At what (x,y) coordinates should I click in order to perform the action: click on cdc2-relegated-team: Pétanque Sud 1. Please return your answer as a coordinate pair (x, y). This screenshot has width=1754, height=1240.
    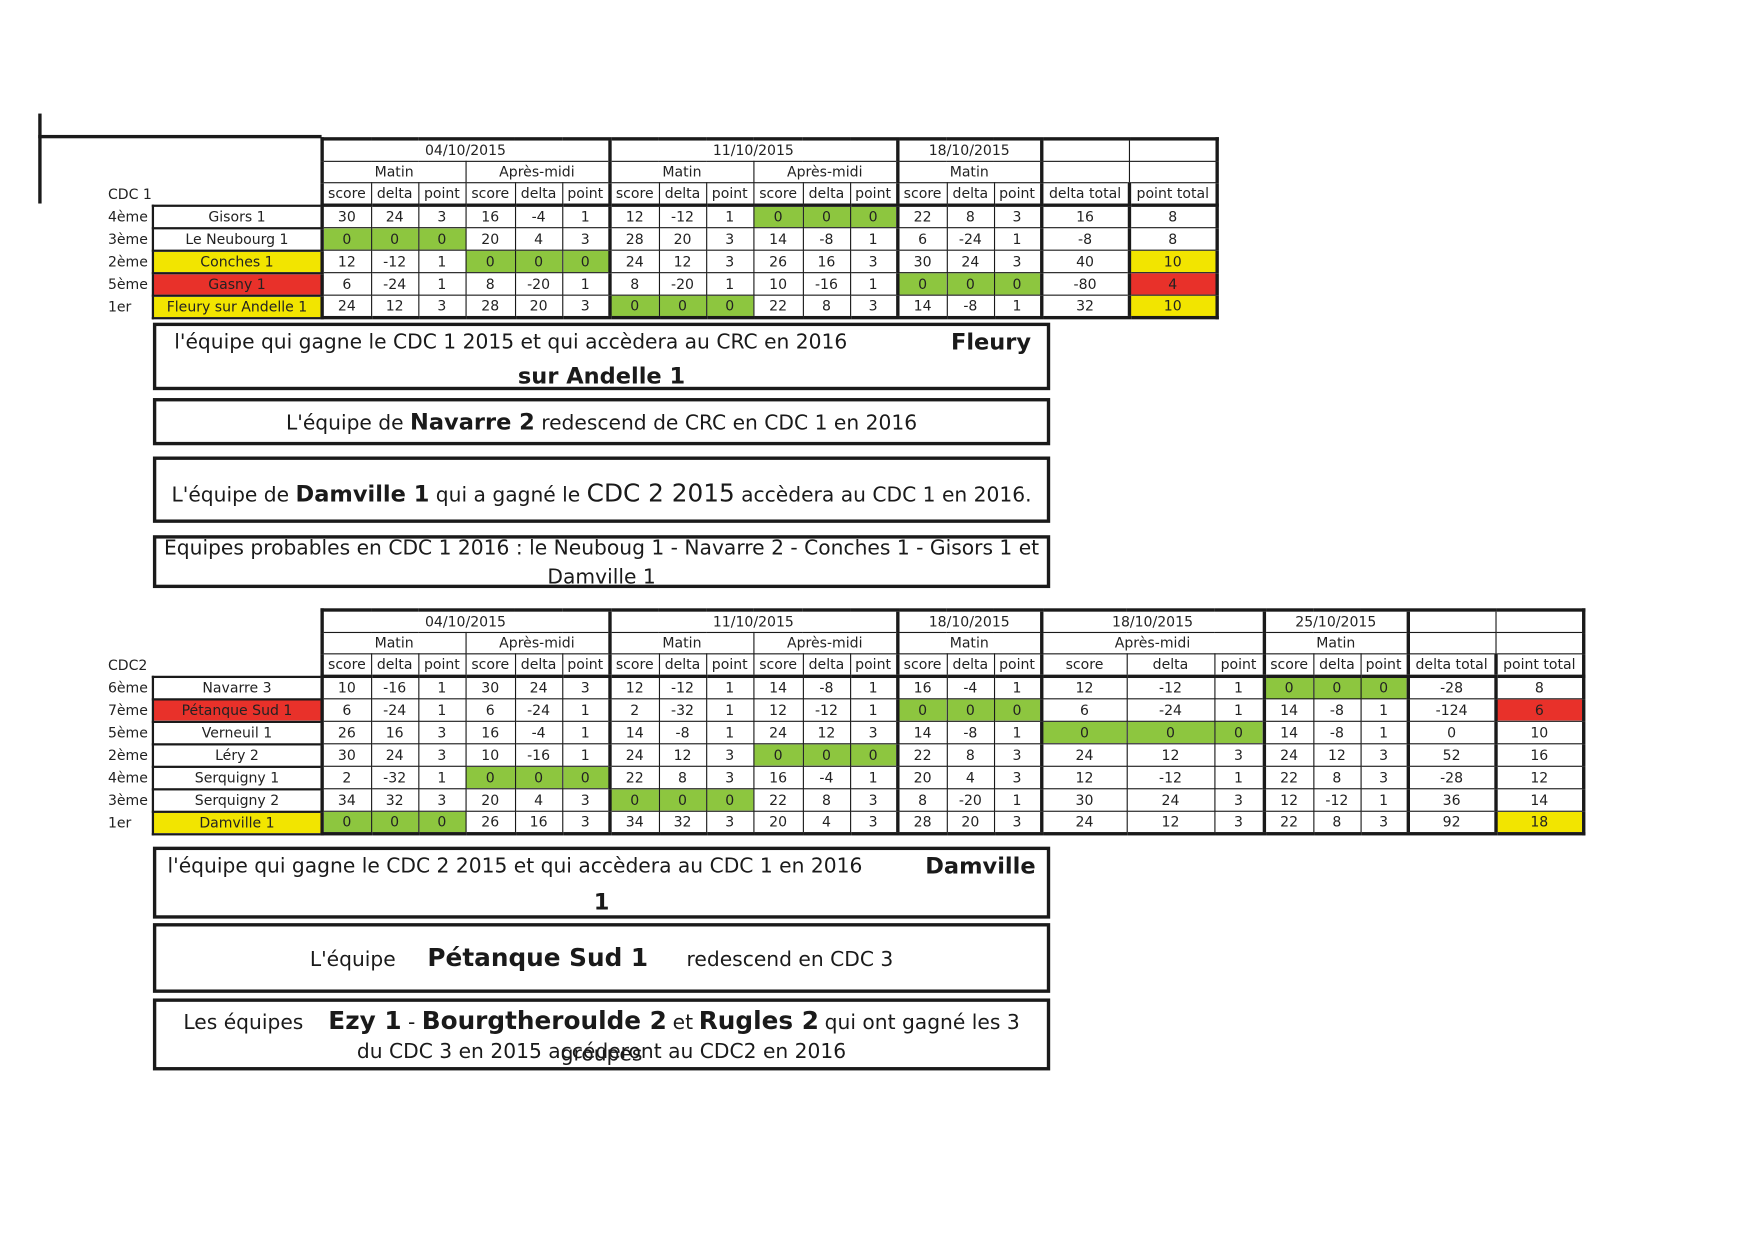
    Looking at the image, I should click on (538, 958).